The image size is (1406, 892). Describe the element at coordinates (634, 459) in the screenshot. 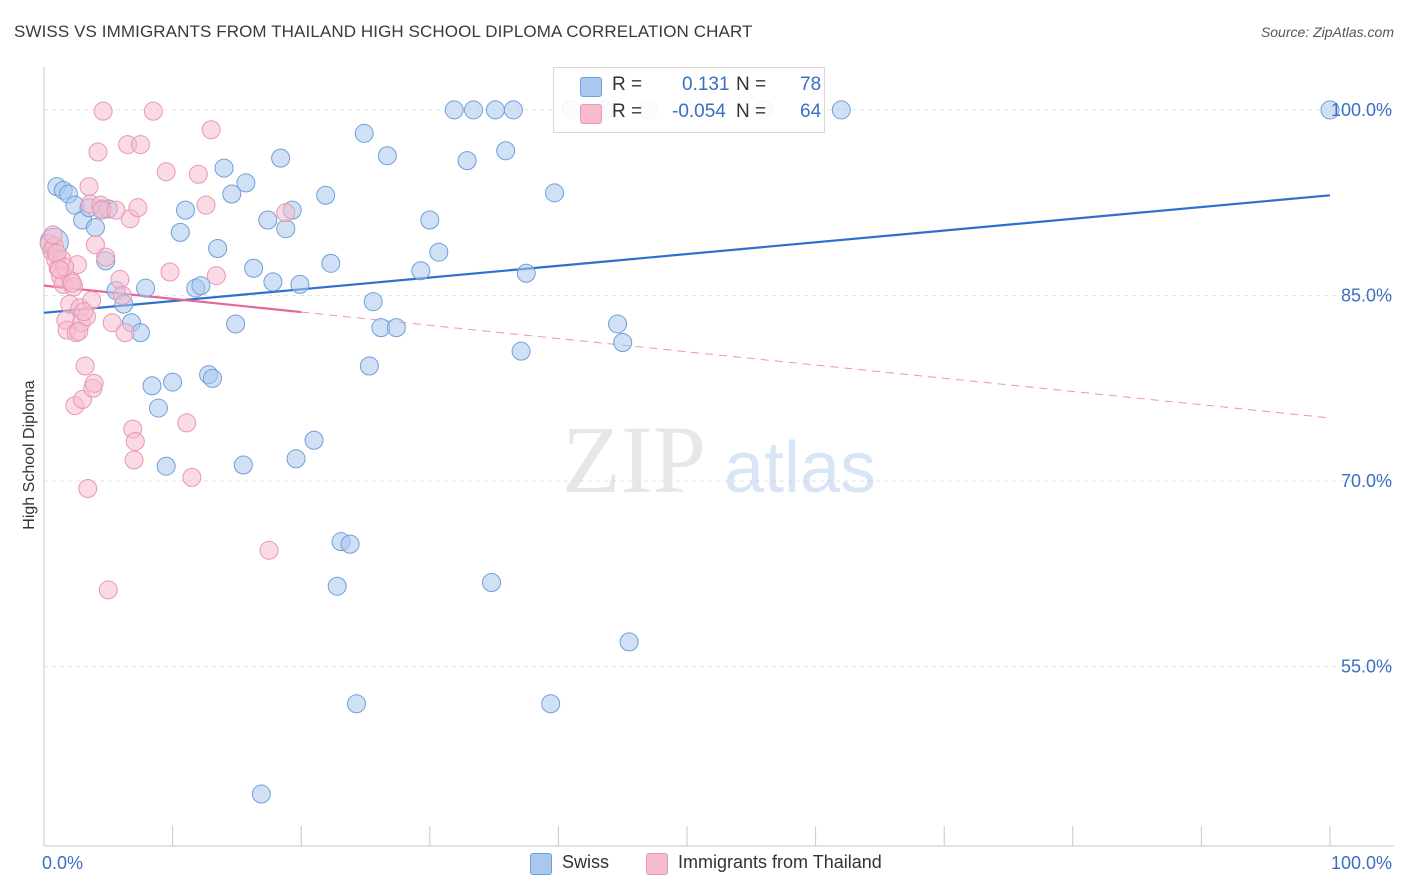

I see `watermark-zip: ZIP` at that location.